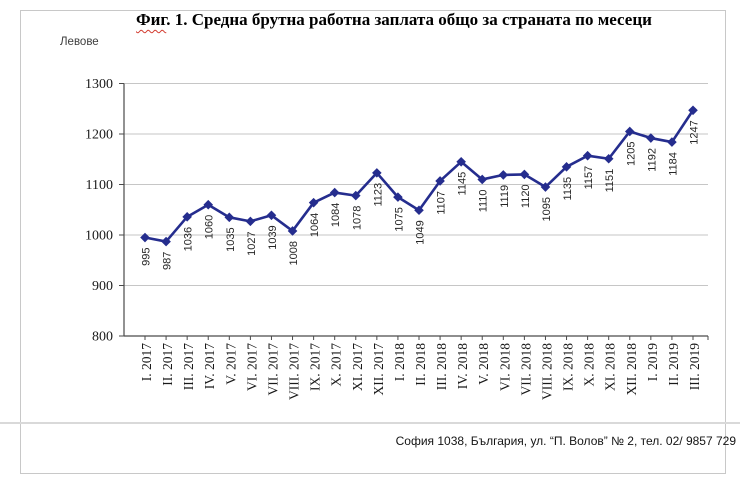 The image size is (740, 489). I want to click on data-point-label: 1064, so click(315, 225).